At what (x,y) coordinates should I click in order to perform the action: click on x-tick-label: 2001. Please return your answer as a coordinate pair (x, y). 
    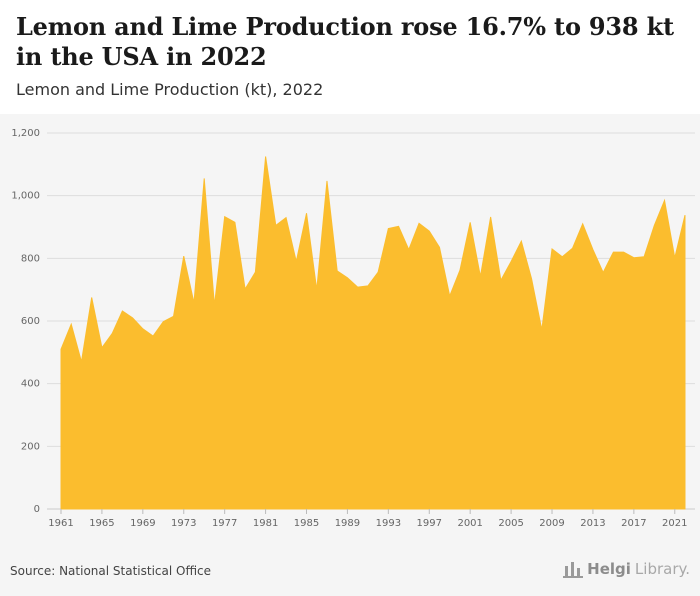
    Looking at the image, I should click on (469, 523).